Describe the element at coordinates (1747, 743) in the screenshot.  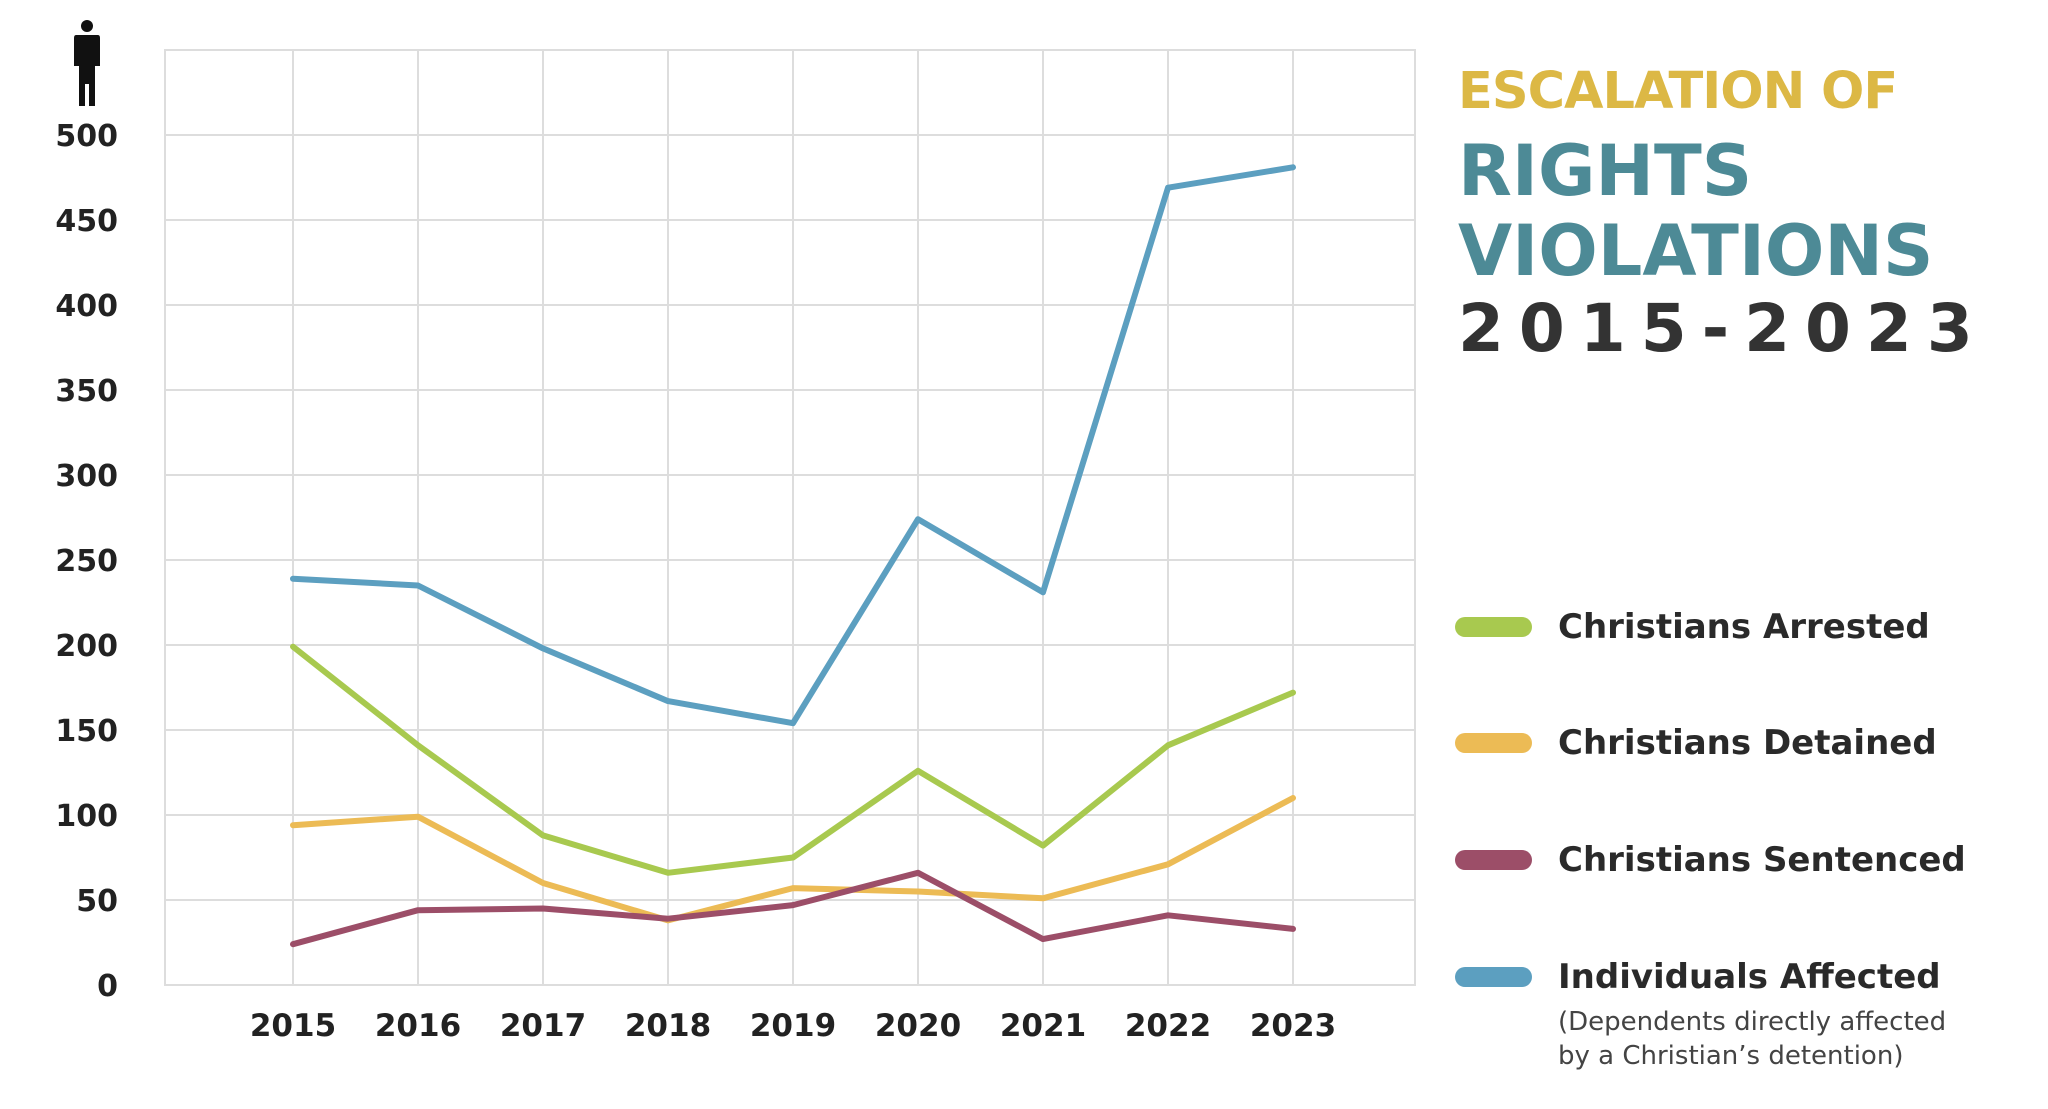
I see `legend-label: Christians Detained` at that location.